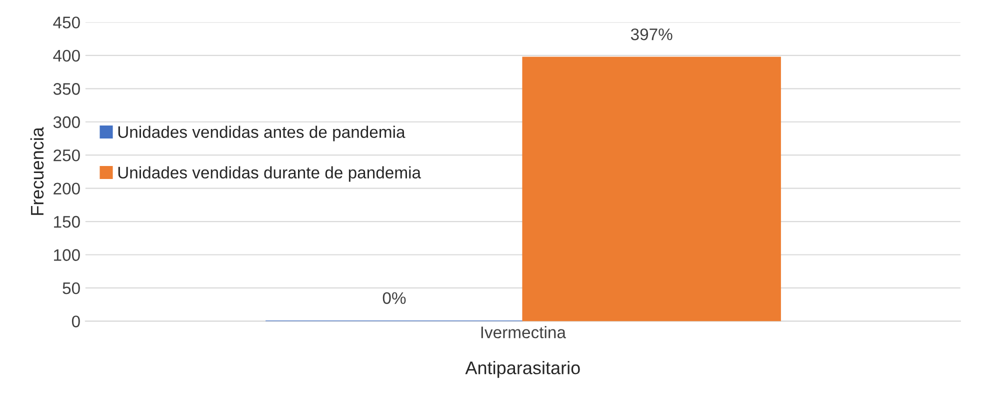 The height and width of the screenshot is (404, 982). I want to click on y-tick-label: 400, so click(66, 56).